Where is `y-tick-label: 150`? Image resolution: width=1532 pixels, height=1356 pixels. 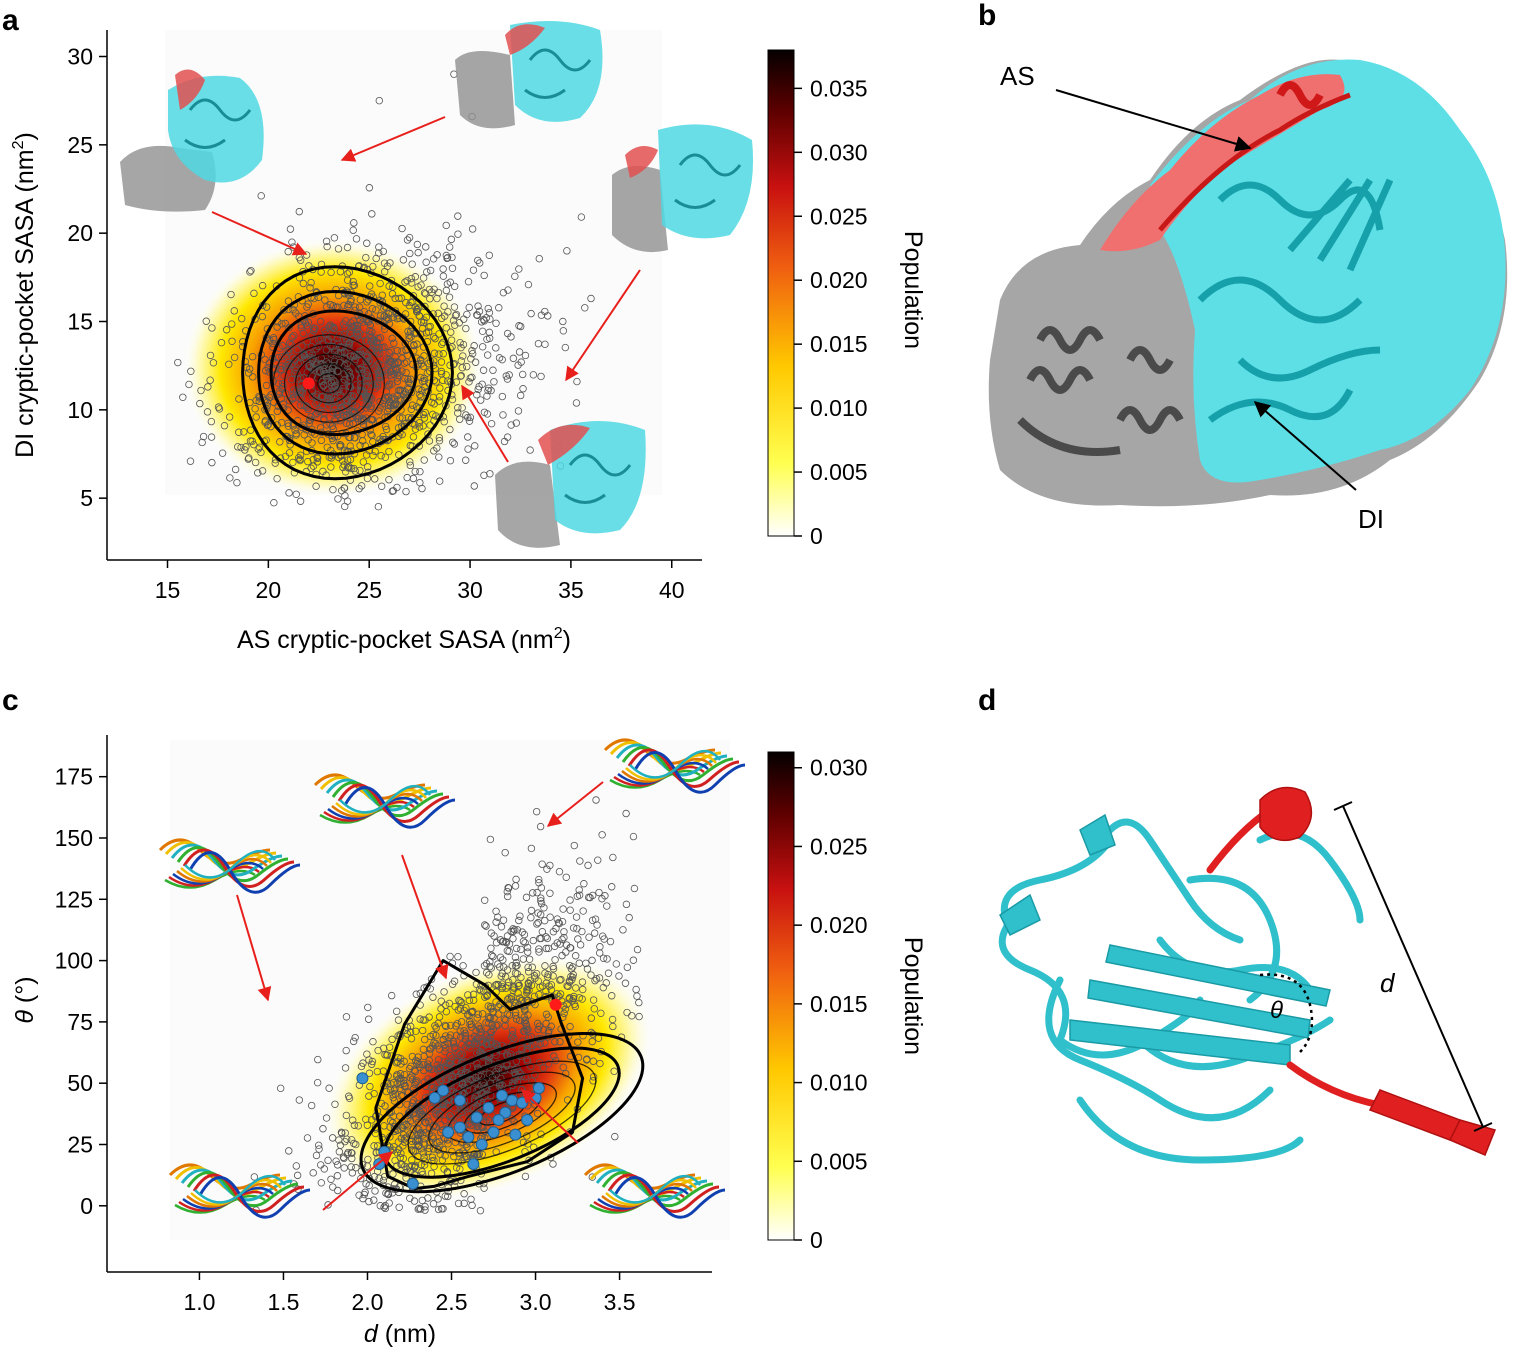
y-tick-label: 150 is located at coordinates (74, 838).